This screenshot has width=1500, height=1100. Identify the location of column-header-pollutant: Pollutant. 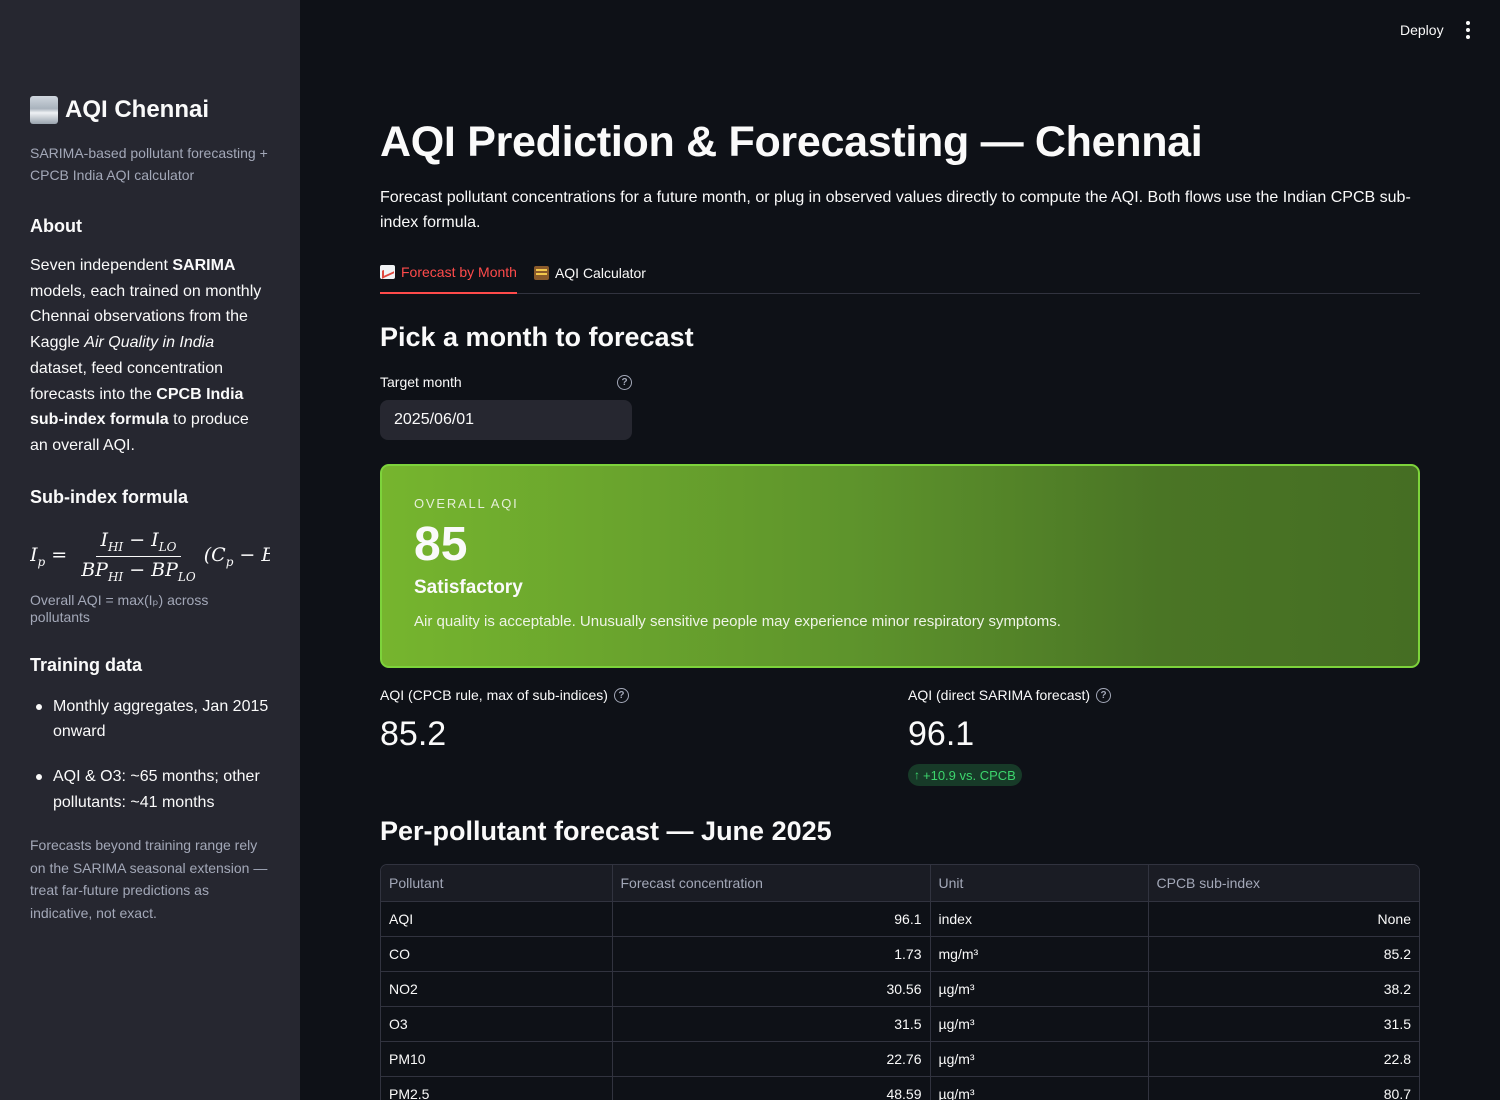
(497, 883).